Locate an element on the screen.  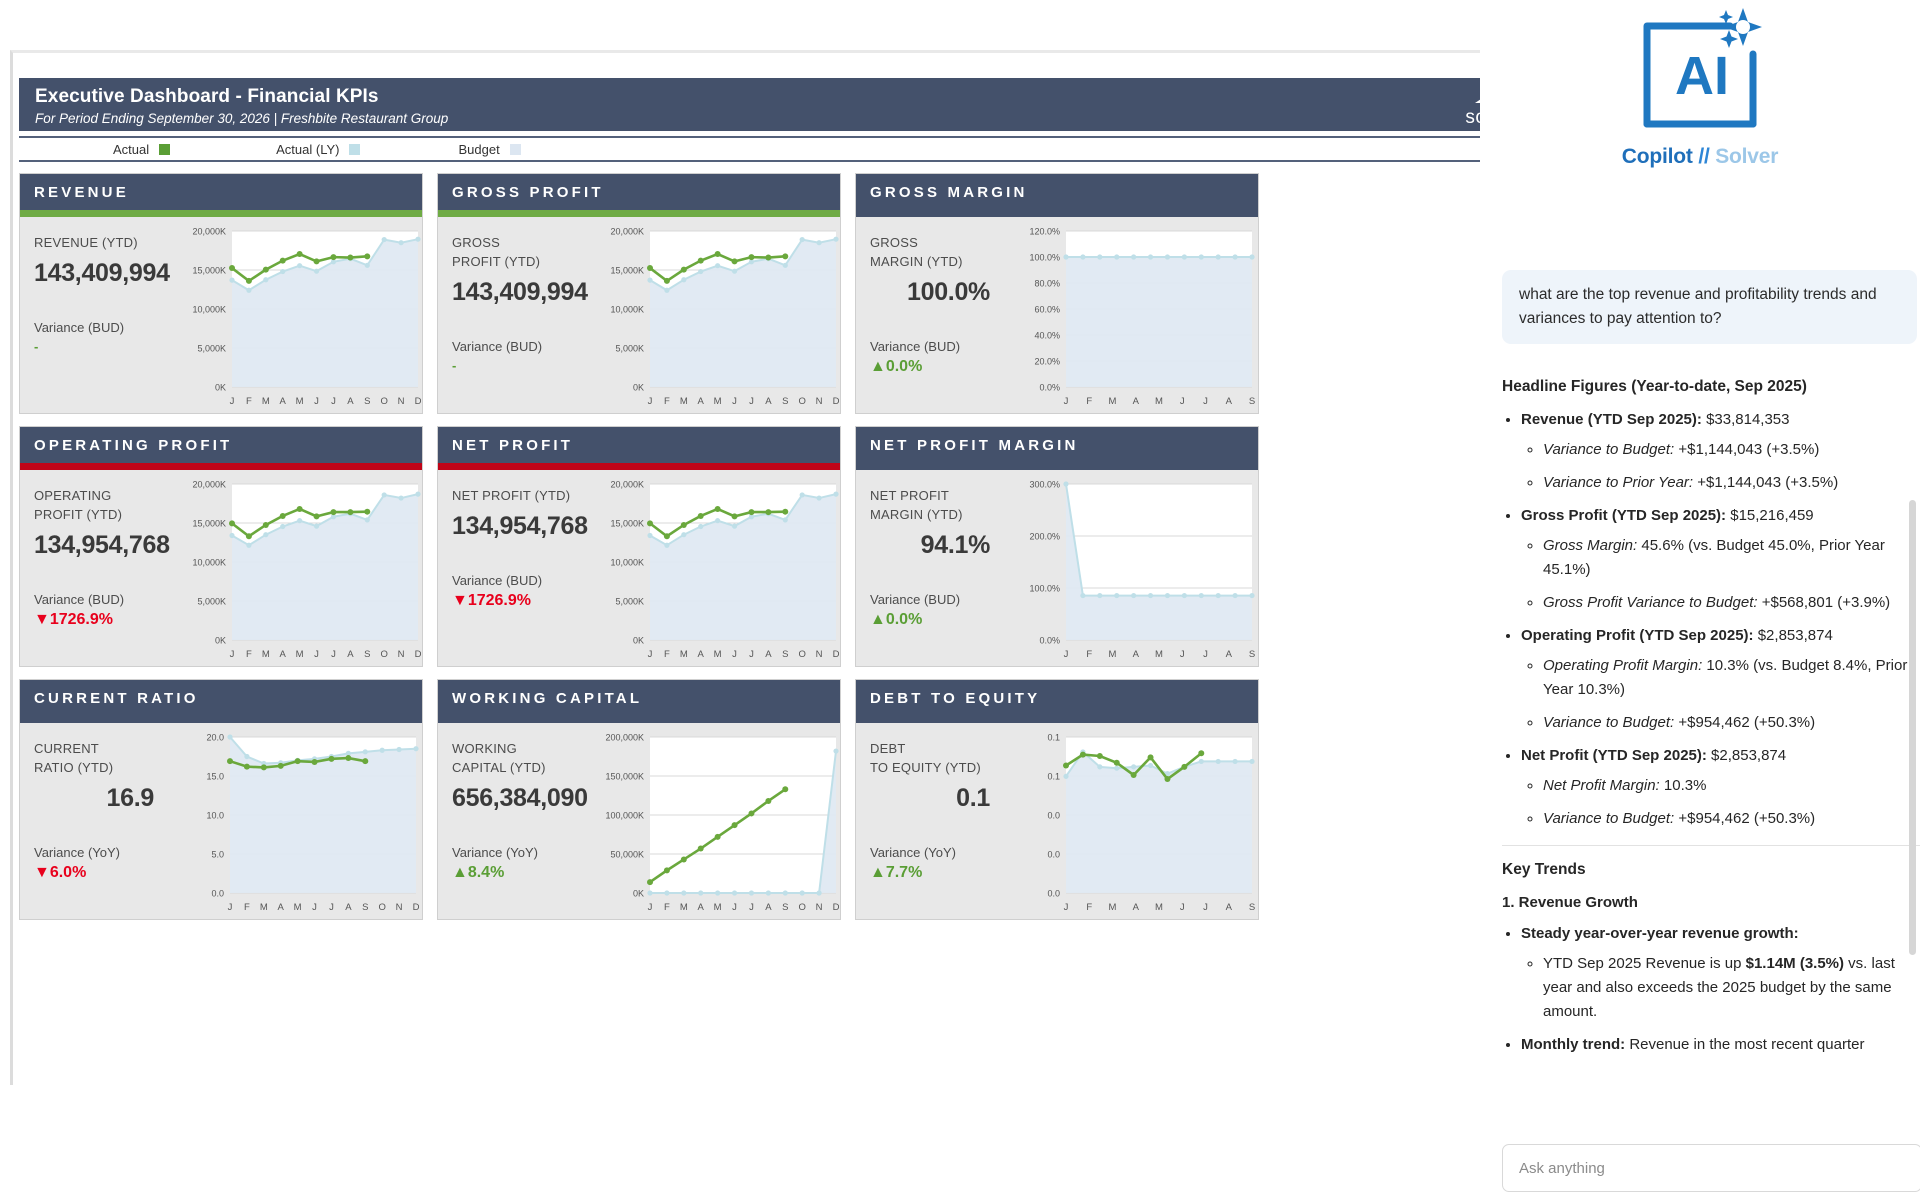
legend-item-actual: Actual is located at coordinates (142, 149).